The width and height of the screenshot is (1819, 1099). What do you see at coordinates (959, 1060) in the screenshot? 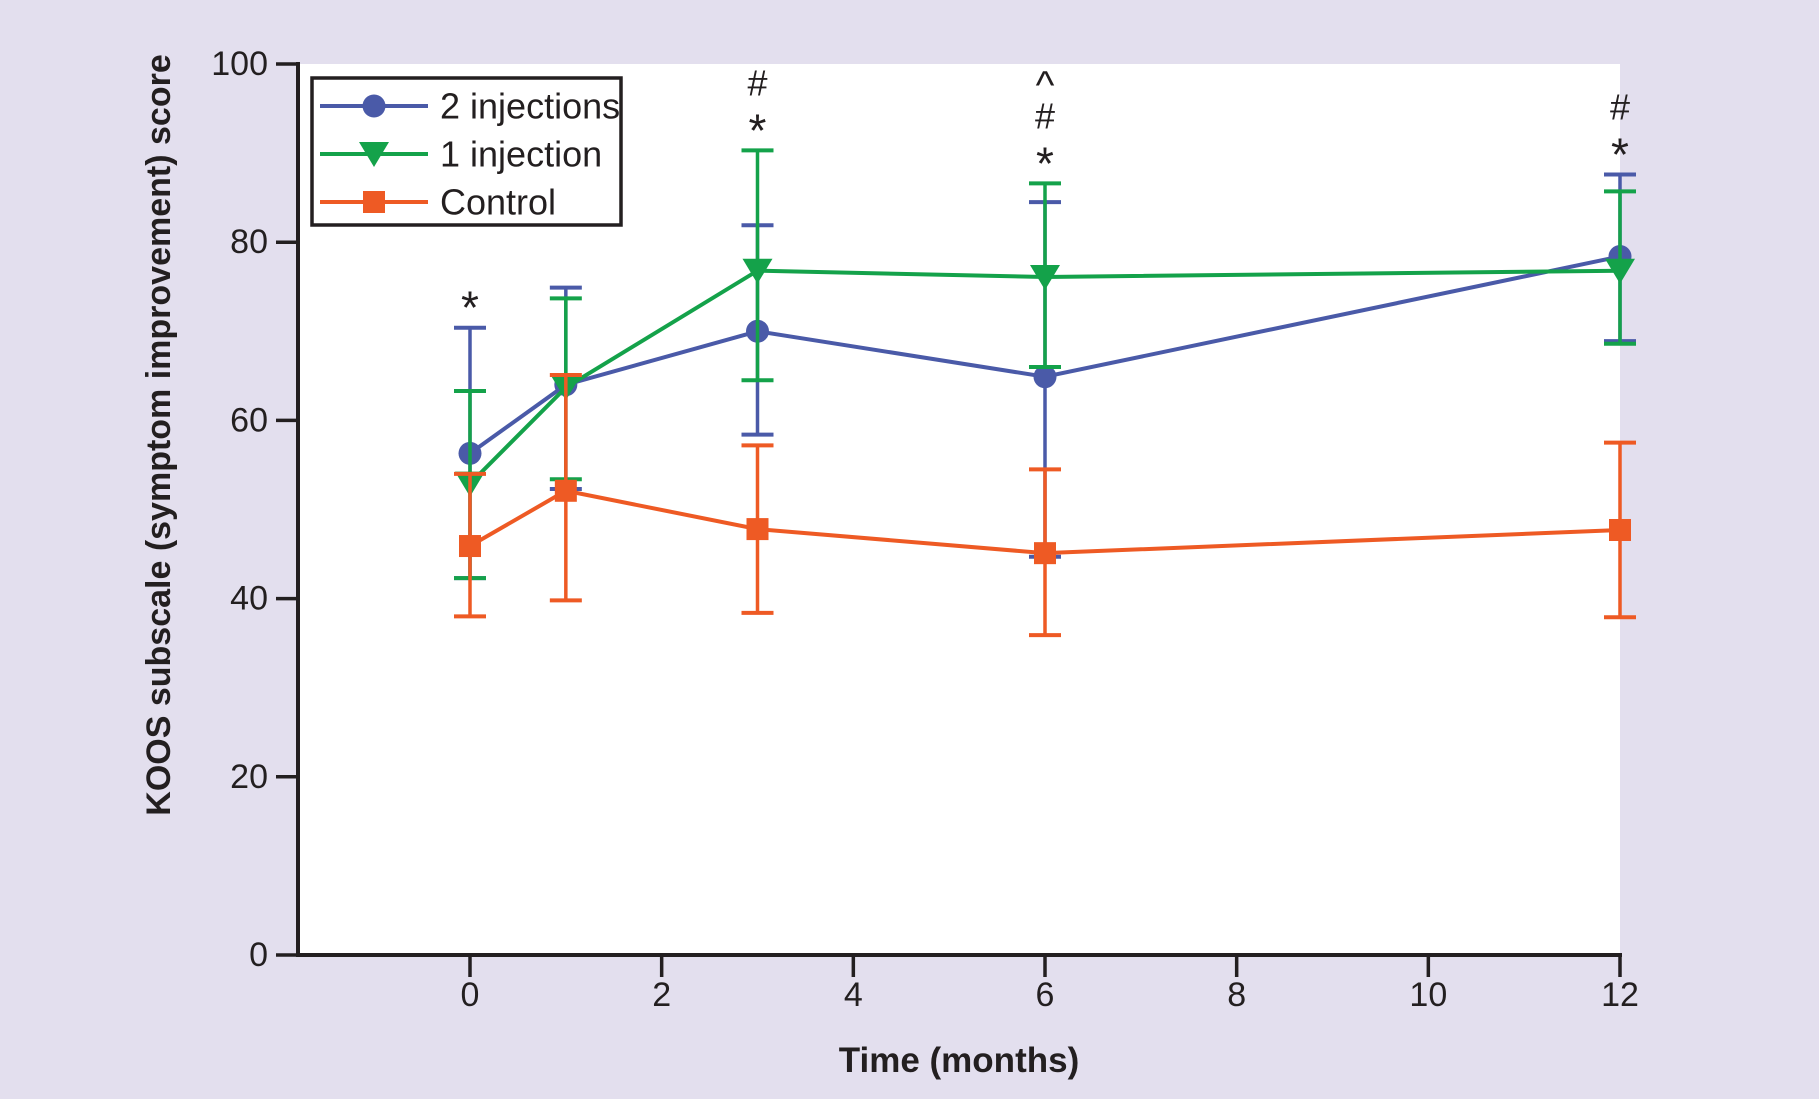
I see `x-axis-title: Time (months)` at bounding box center [959, 1060].